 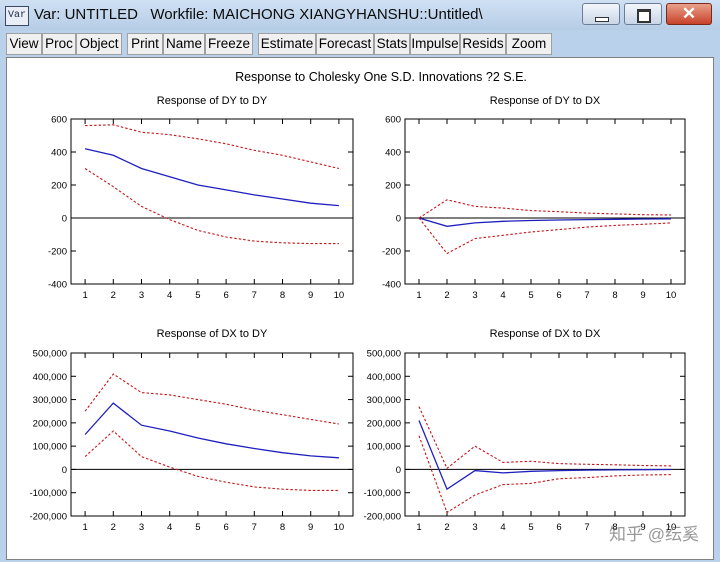 What do you see at coordinates (59, 44) in the screenshot?
I see `proc-button: Proc` at bounding box center [59, 44].